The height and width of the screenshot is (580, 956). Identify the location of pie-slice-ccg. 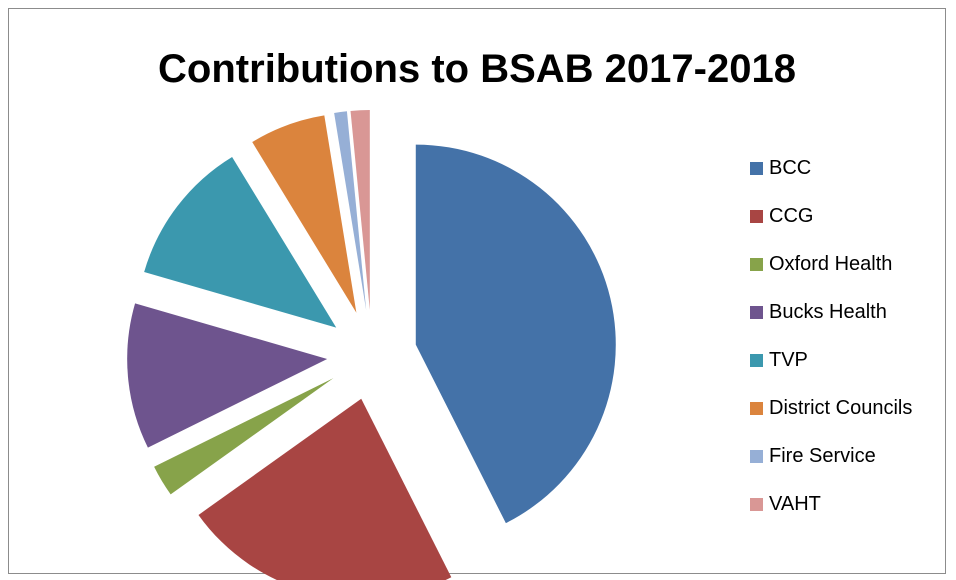
(325, 489).